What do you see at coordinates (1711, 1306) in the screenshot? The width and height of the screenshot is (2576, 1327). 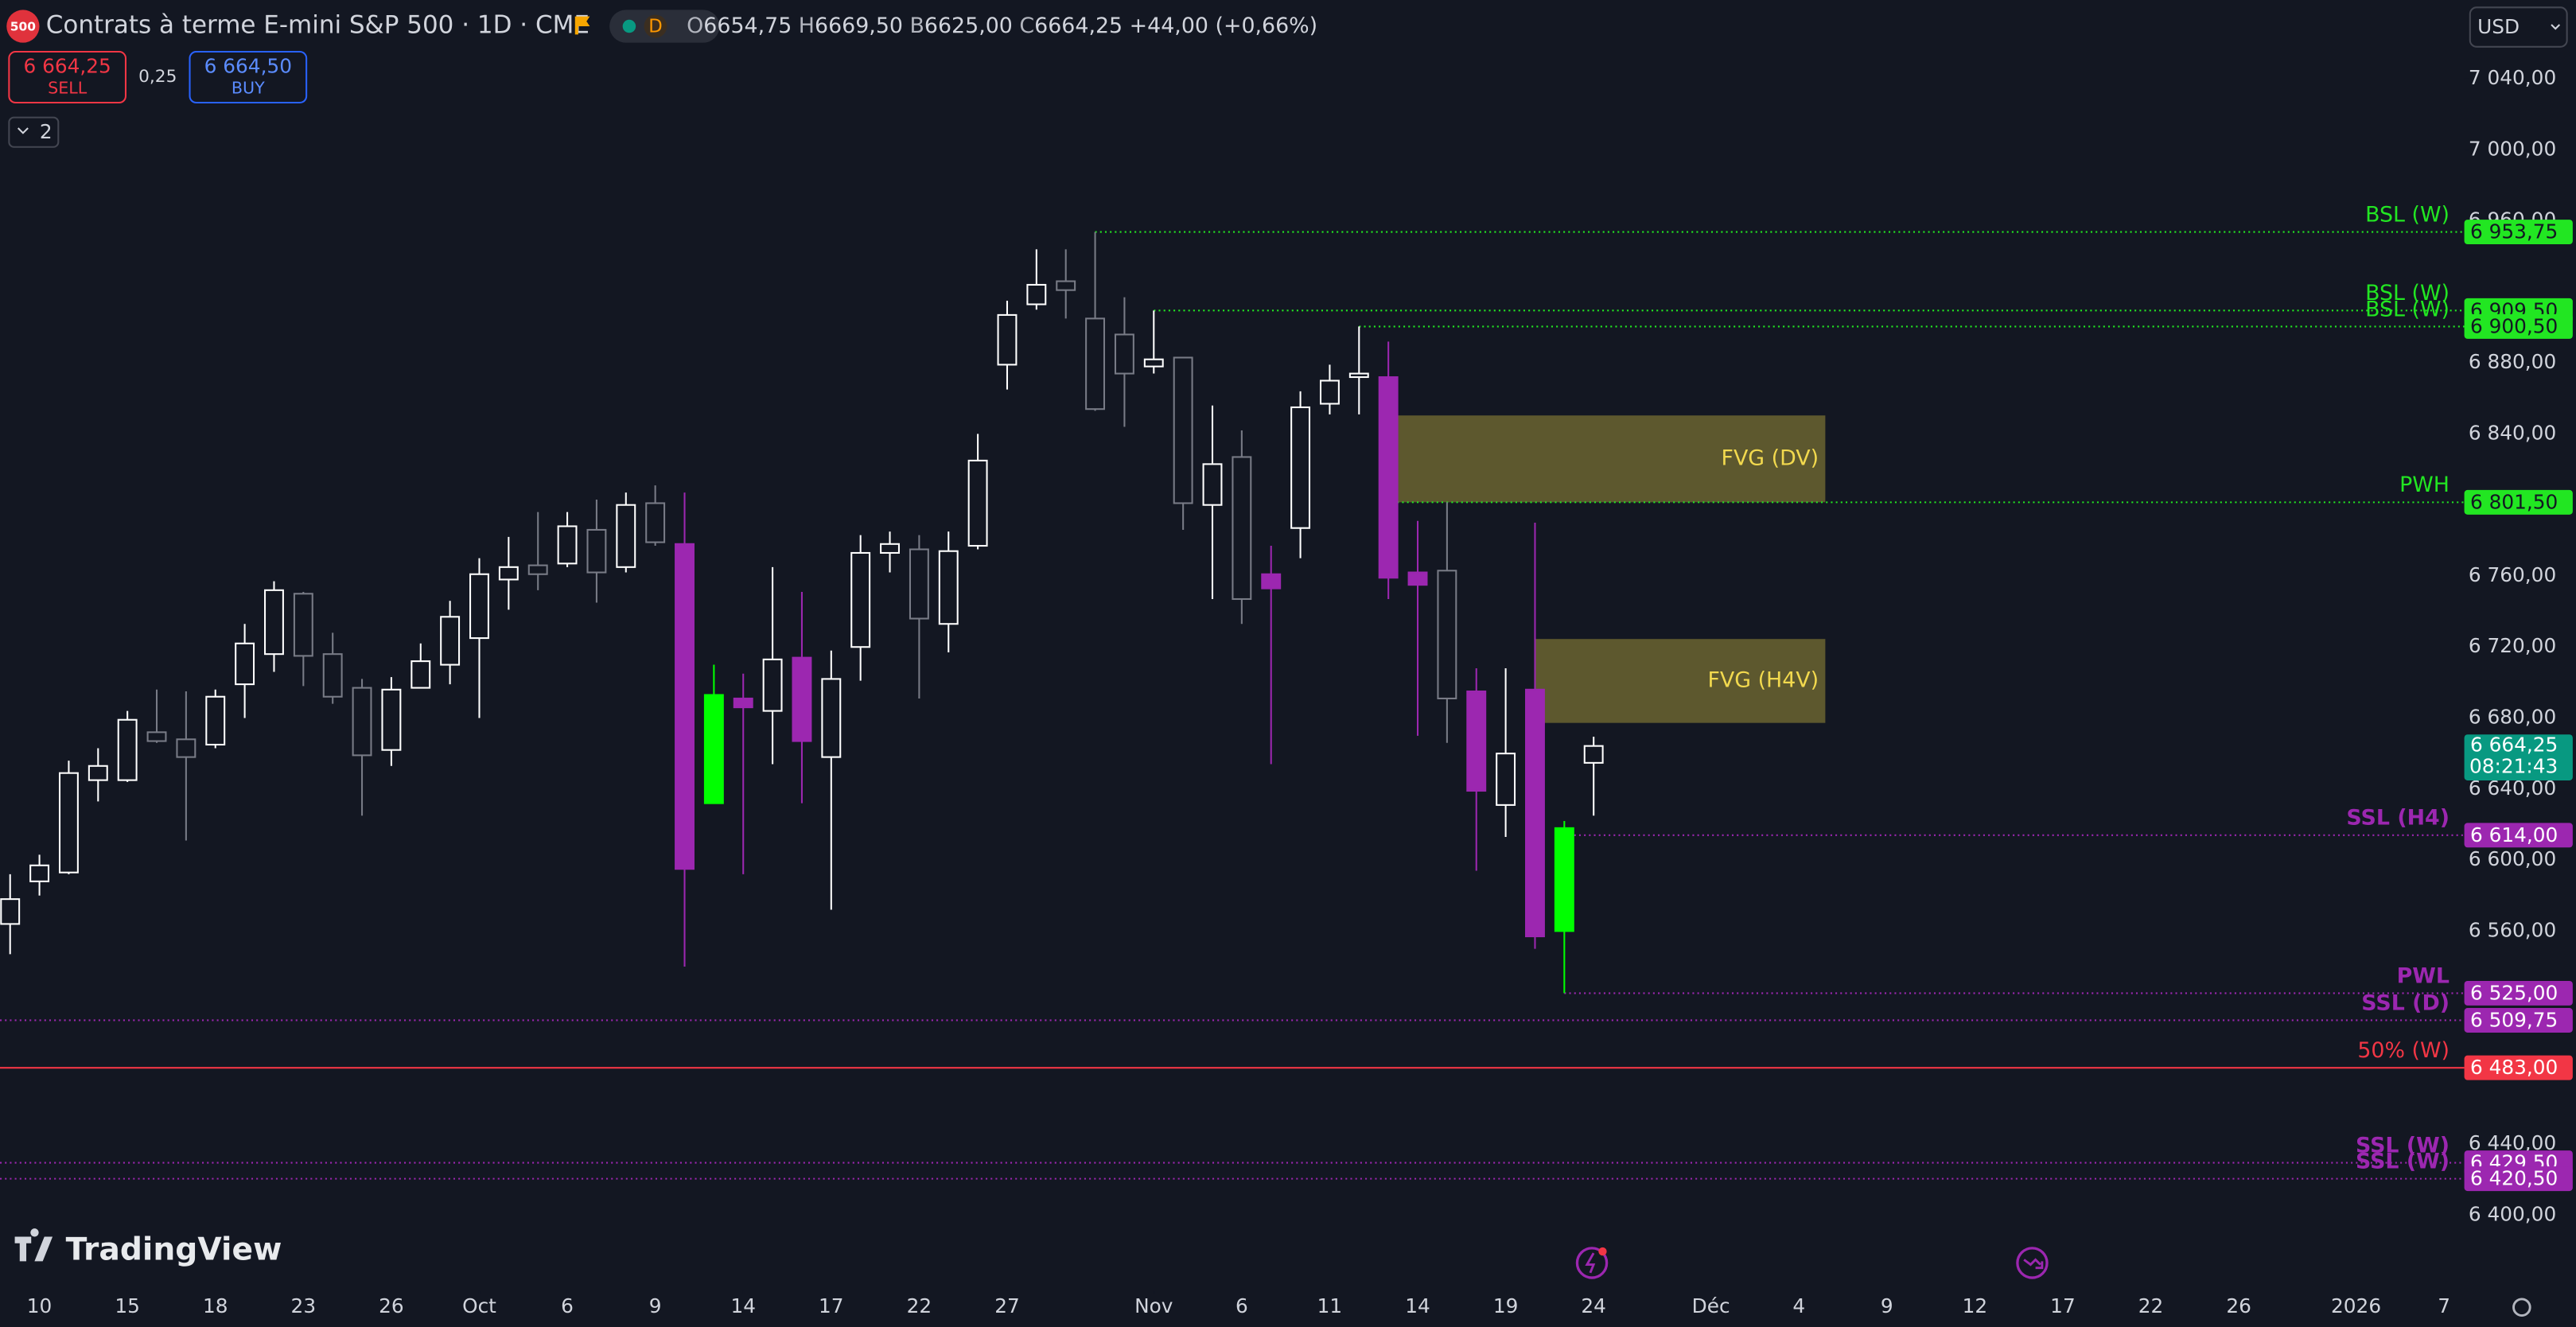 I see `x-tick-label: Déc` at bounding box center [1711, 1306].